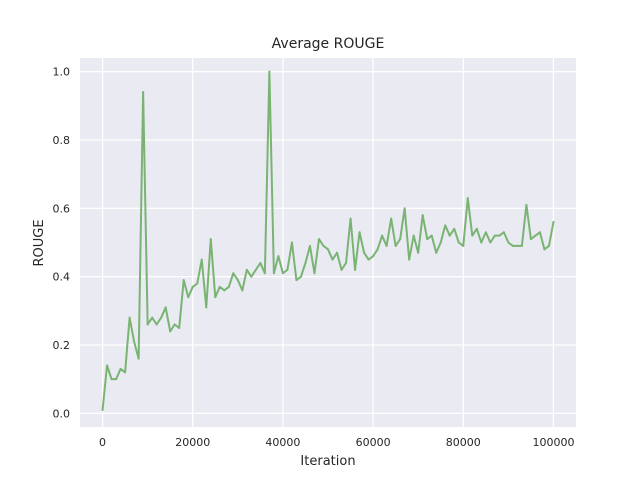  Describe the element at coordinates (62, 140) in the screenshot. I see `y-tick-label: 0.8` at that location.